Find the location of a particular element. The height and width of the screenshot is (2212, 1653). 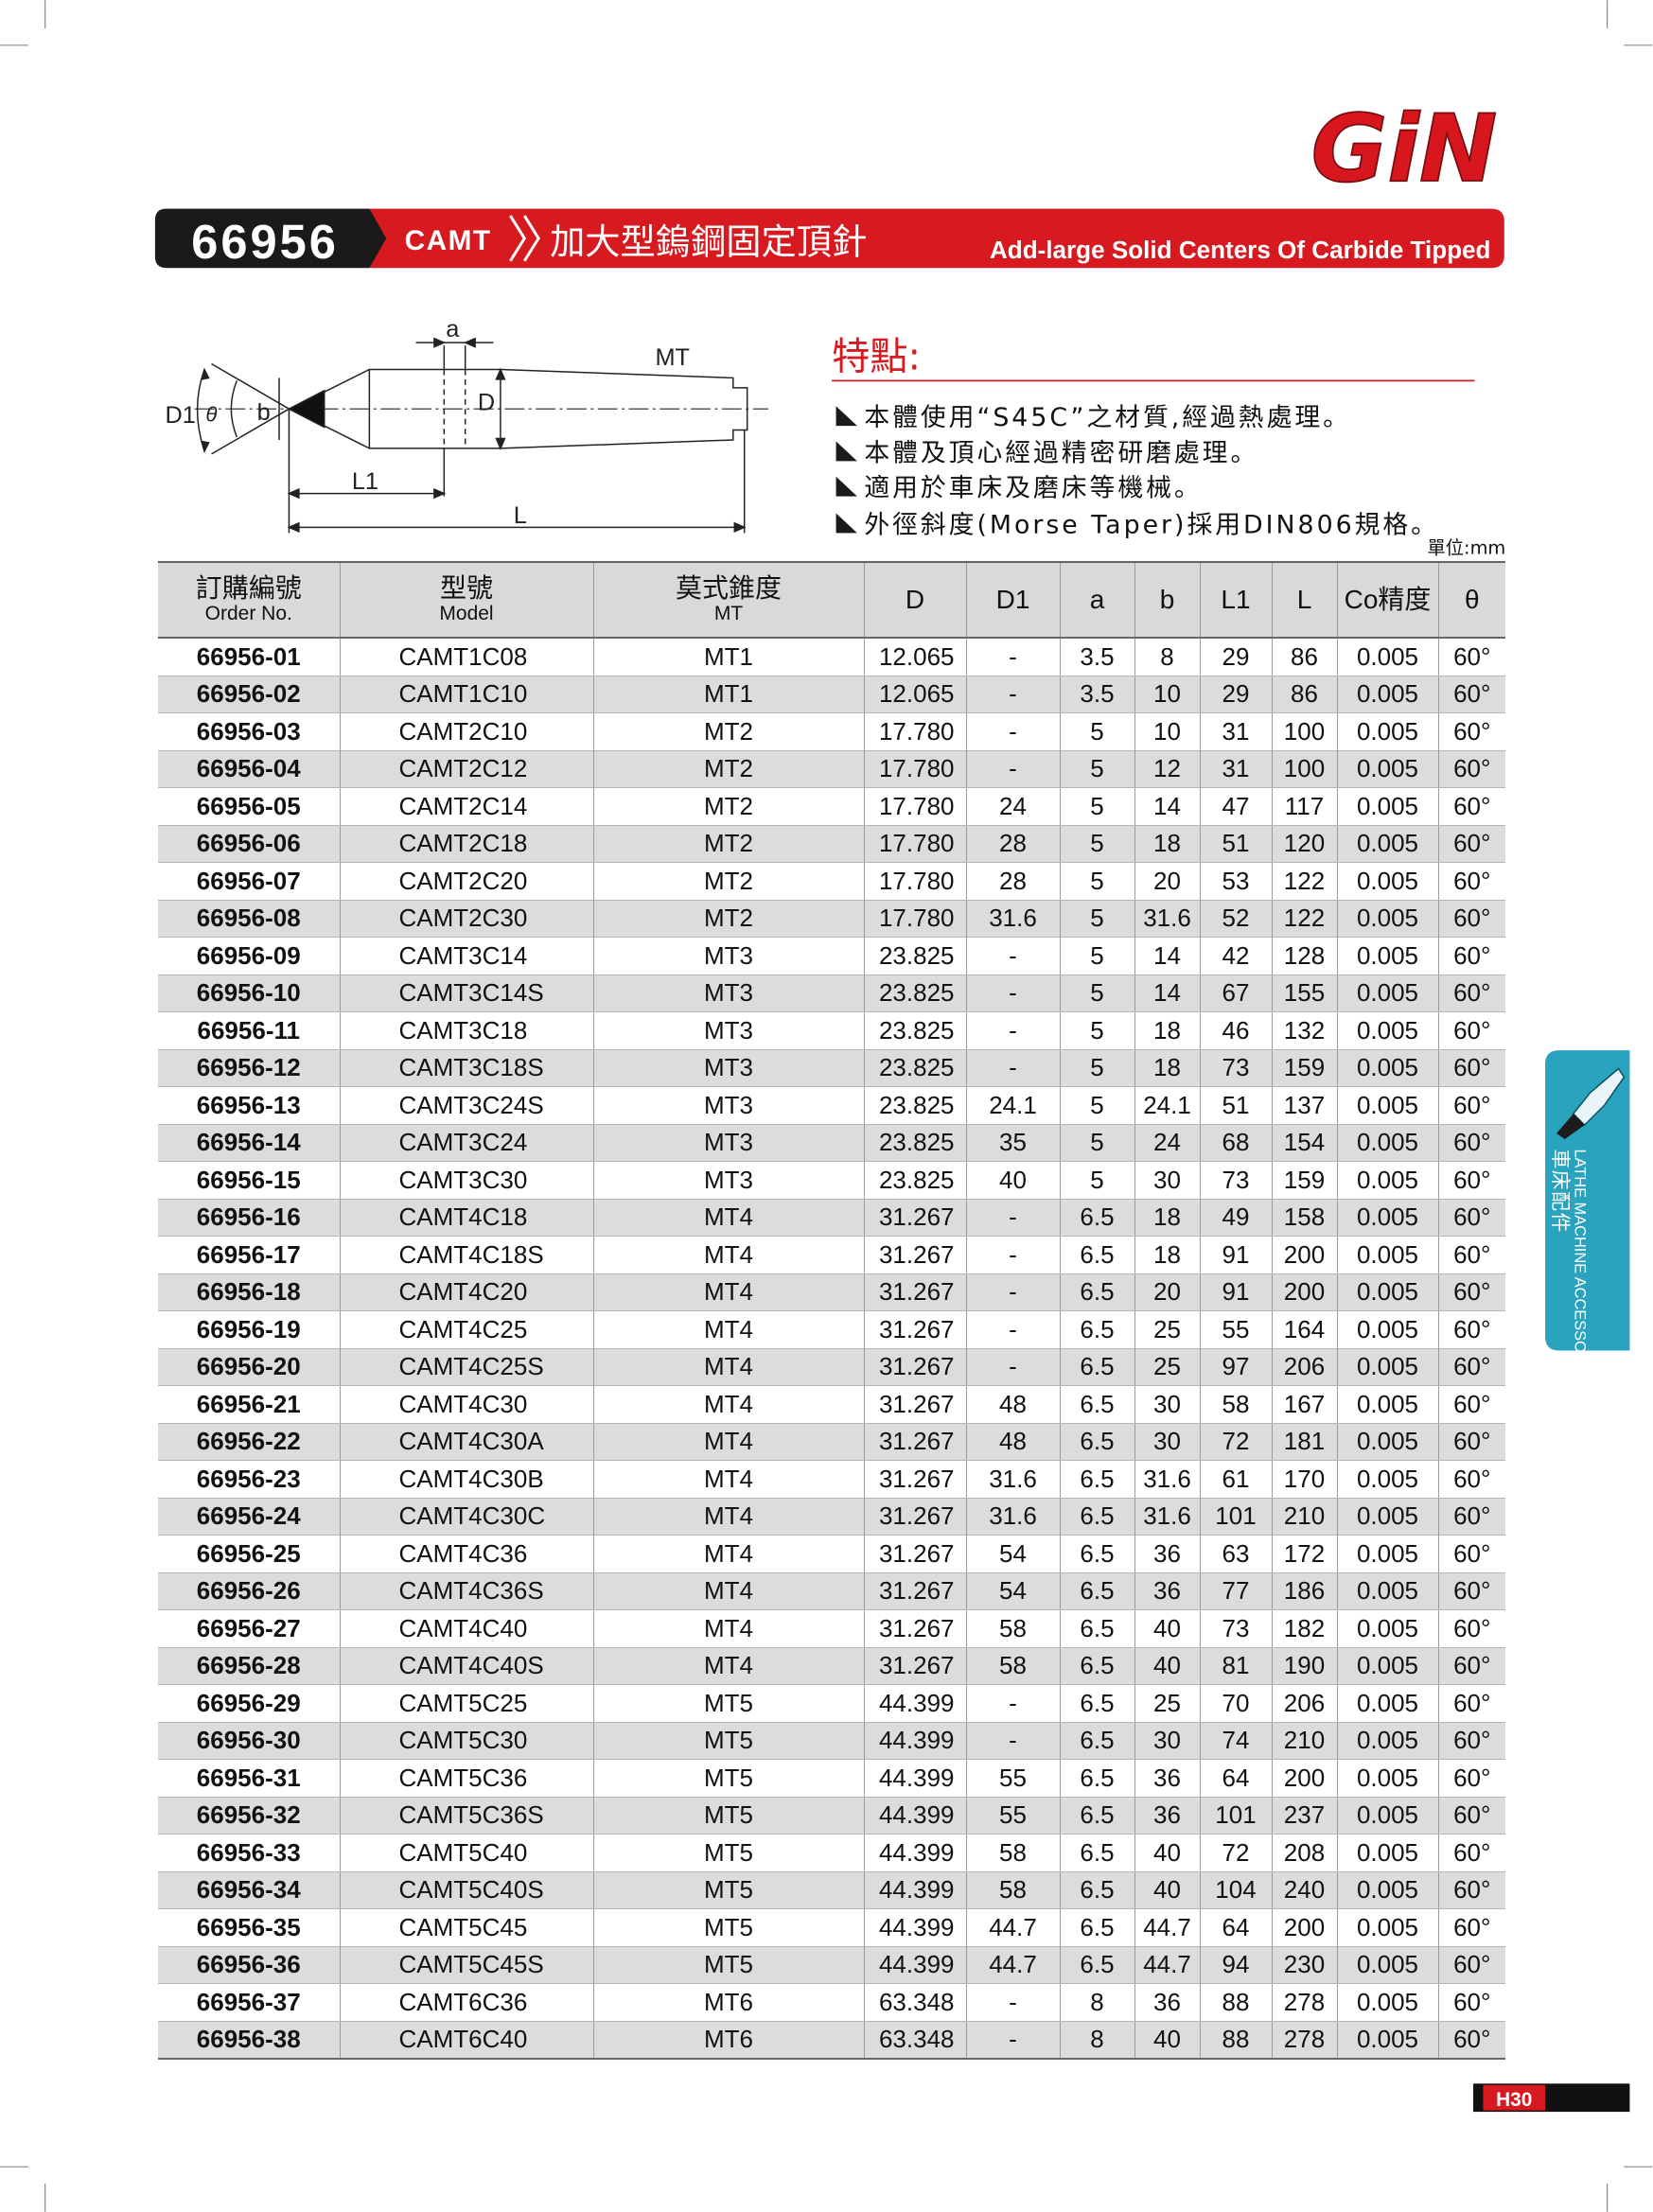

column-label: 型號 is located at coordinates (466, 588).